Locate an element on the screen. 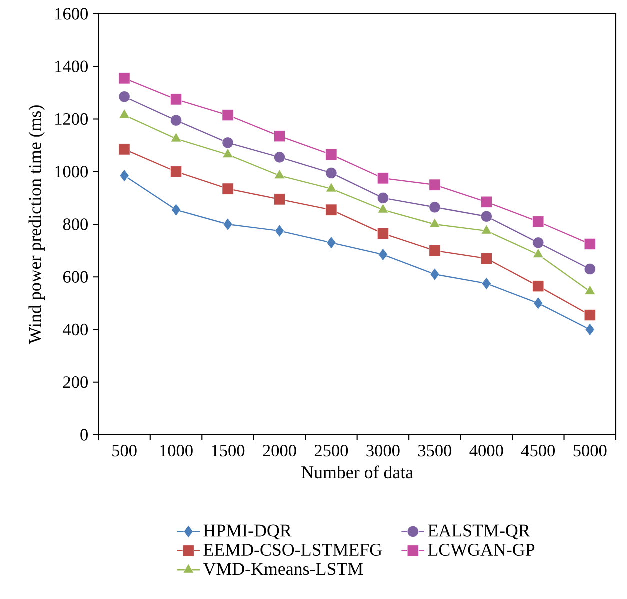 Image resolution: width=627 pixels, height=599 pixels. legend-label: VMD-Kmeans-LSTM is located at coordinates (283, 569).